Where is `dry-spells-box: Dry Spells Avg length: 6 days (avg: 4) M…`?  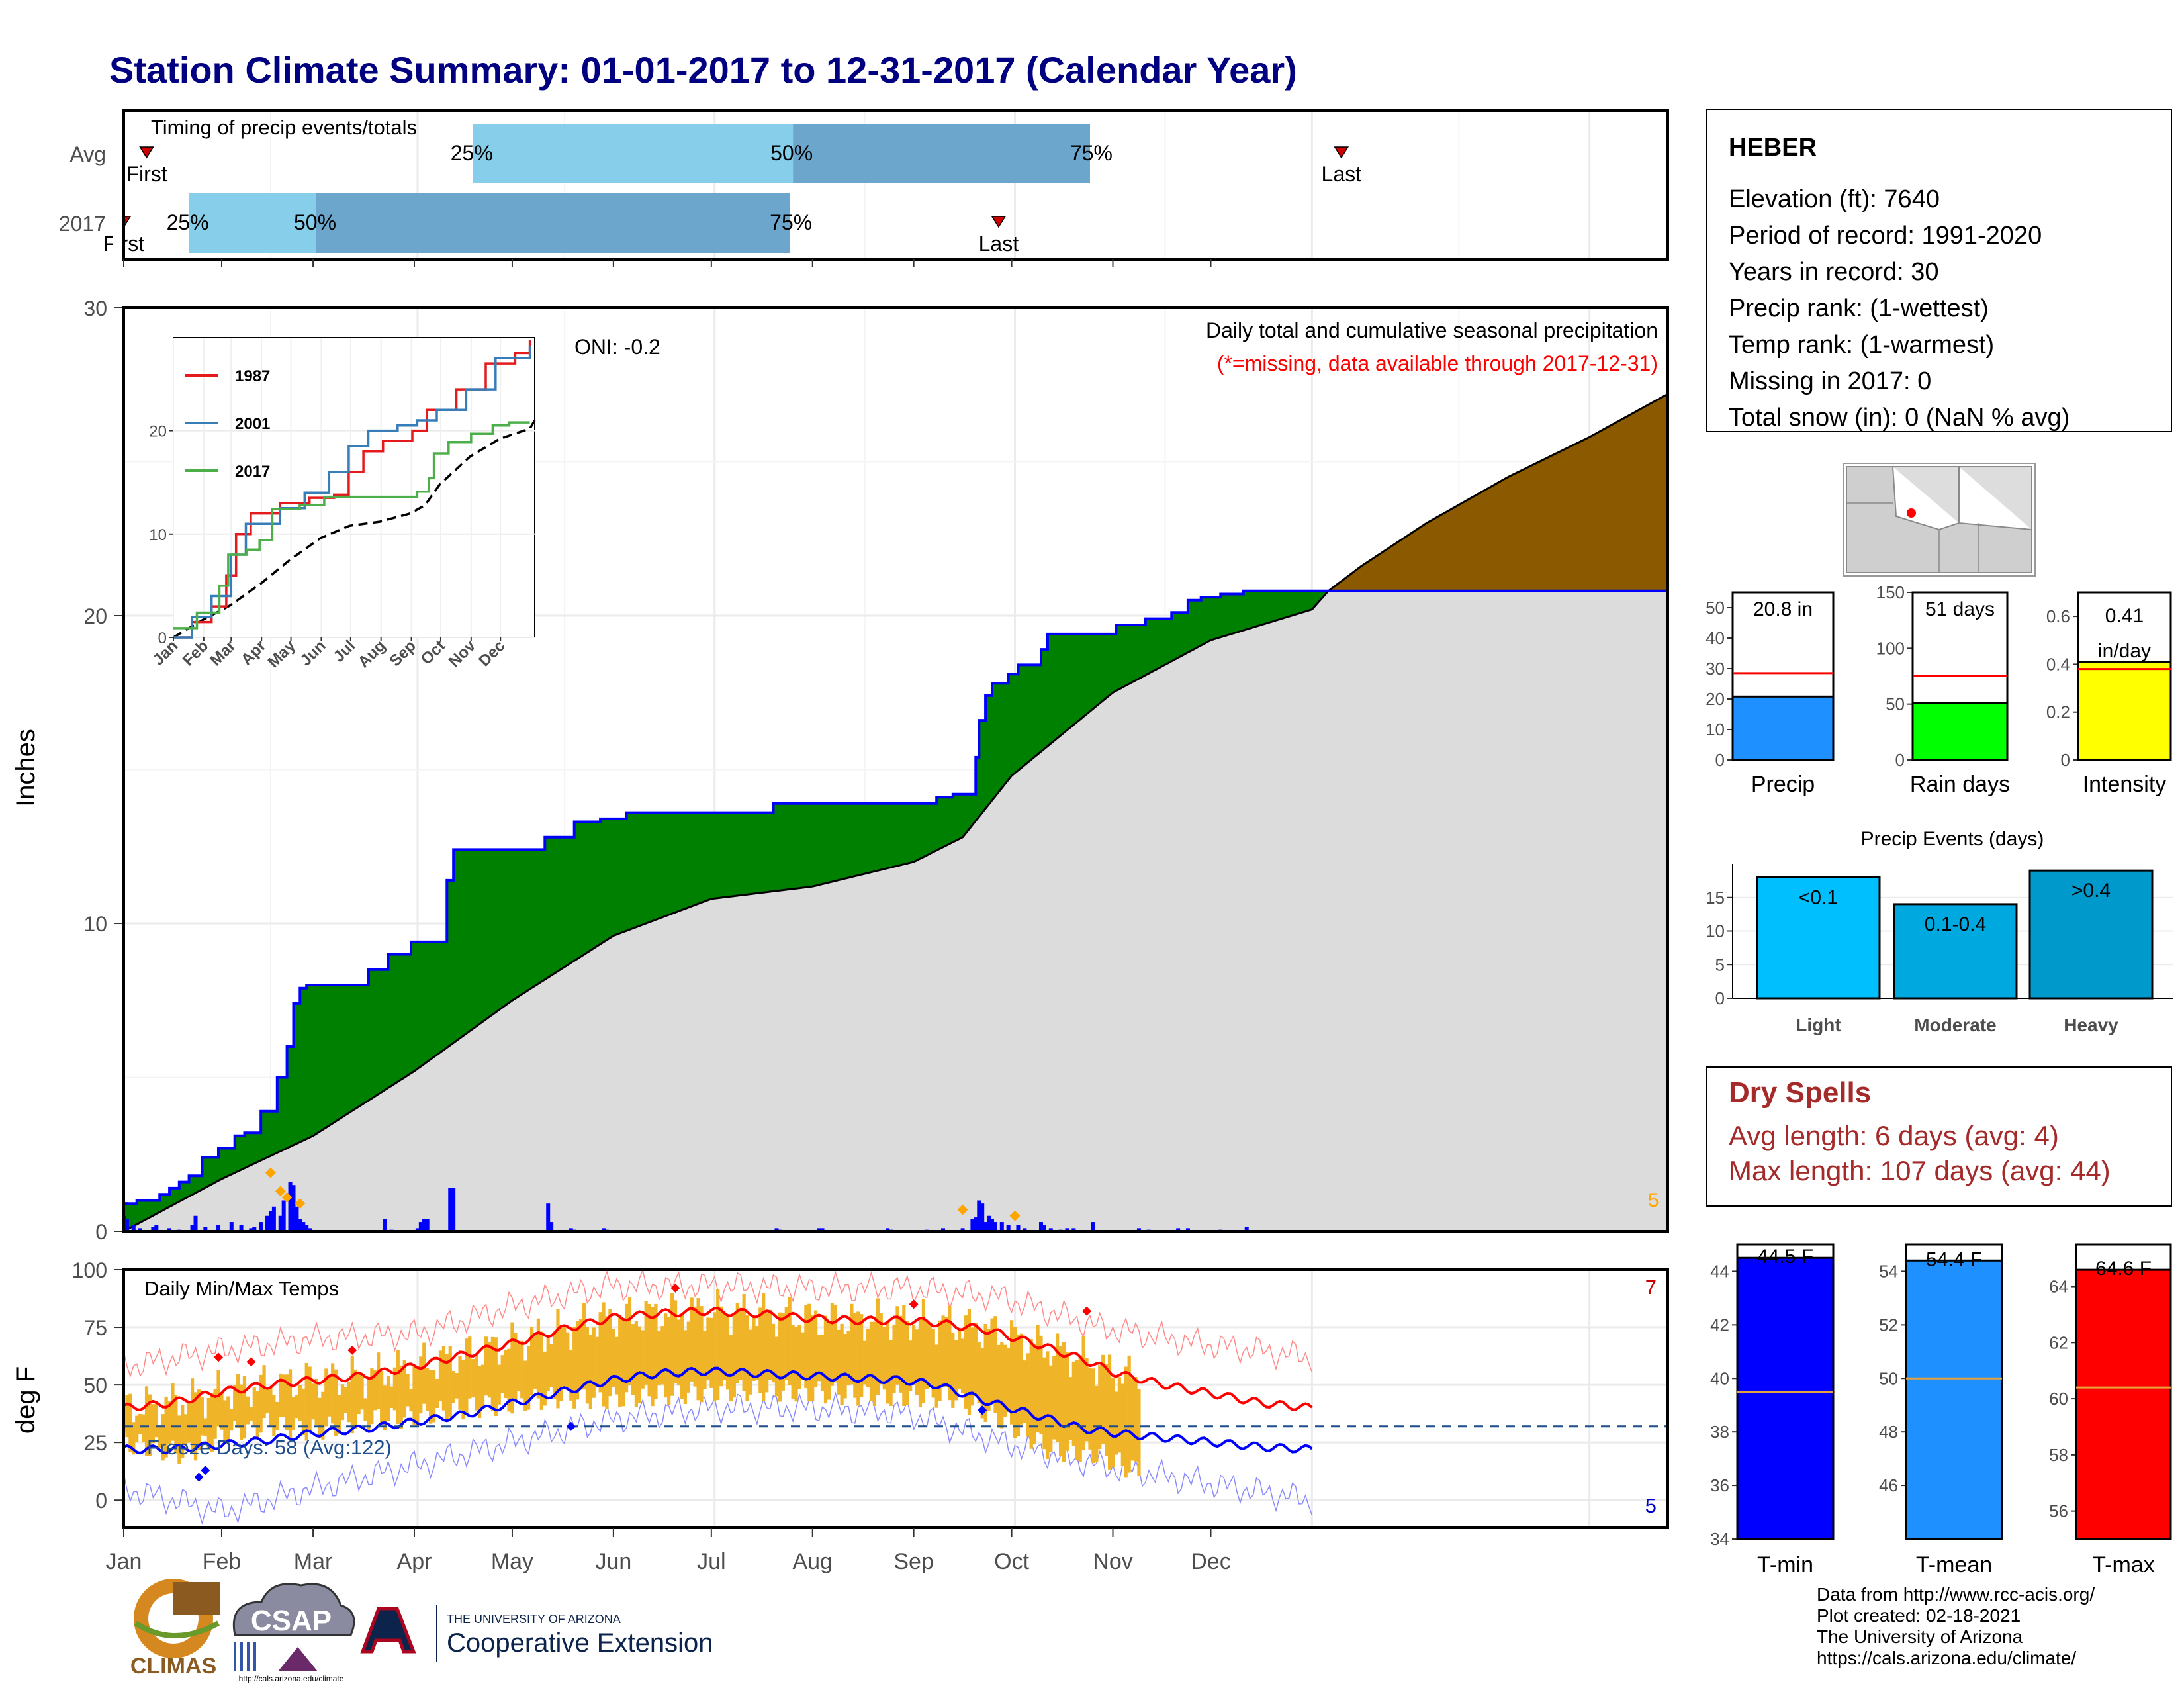
dry-spells-box: Dry Spells Avg length: 6 days (avg: 4) M… is located at coordinates (1939, 1136).